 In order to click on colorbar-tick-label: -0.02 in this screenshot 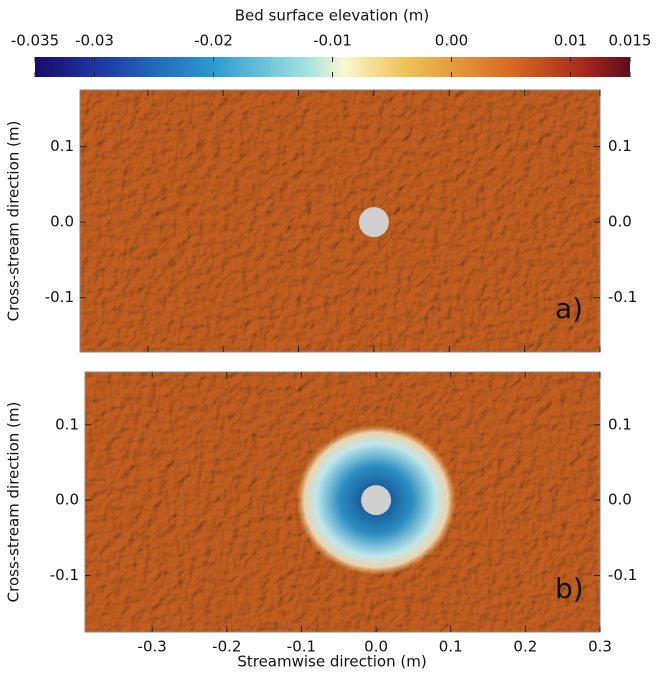, I will do `click(213, 41)`.